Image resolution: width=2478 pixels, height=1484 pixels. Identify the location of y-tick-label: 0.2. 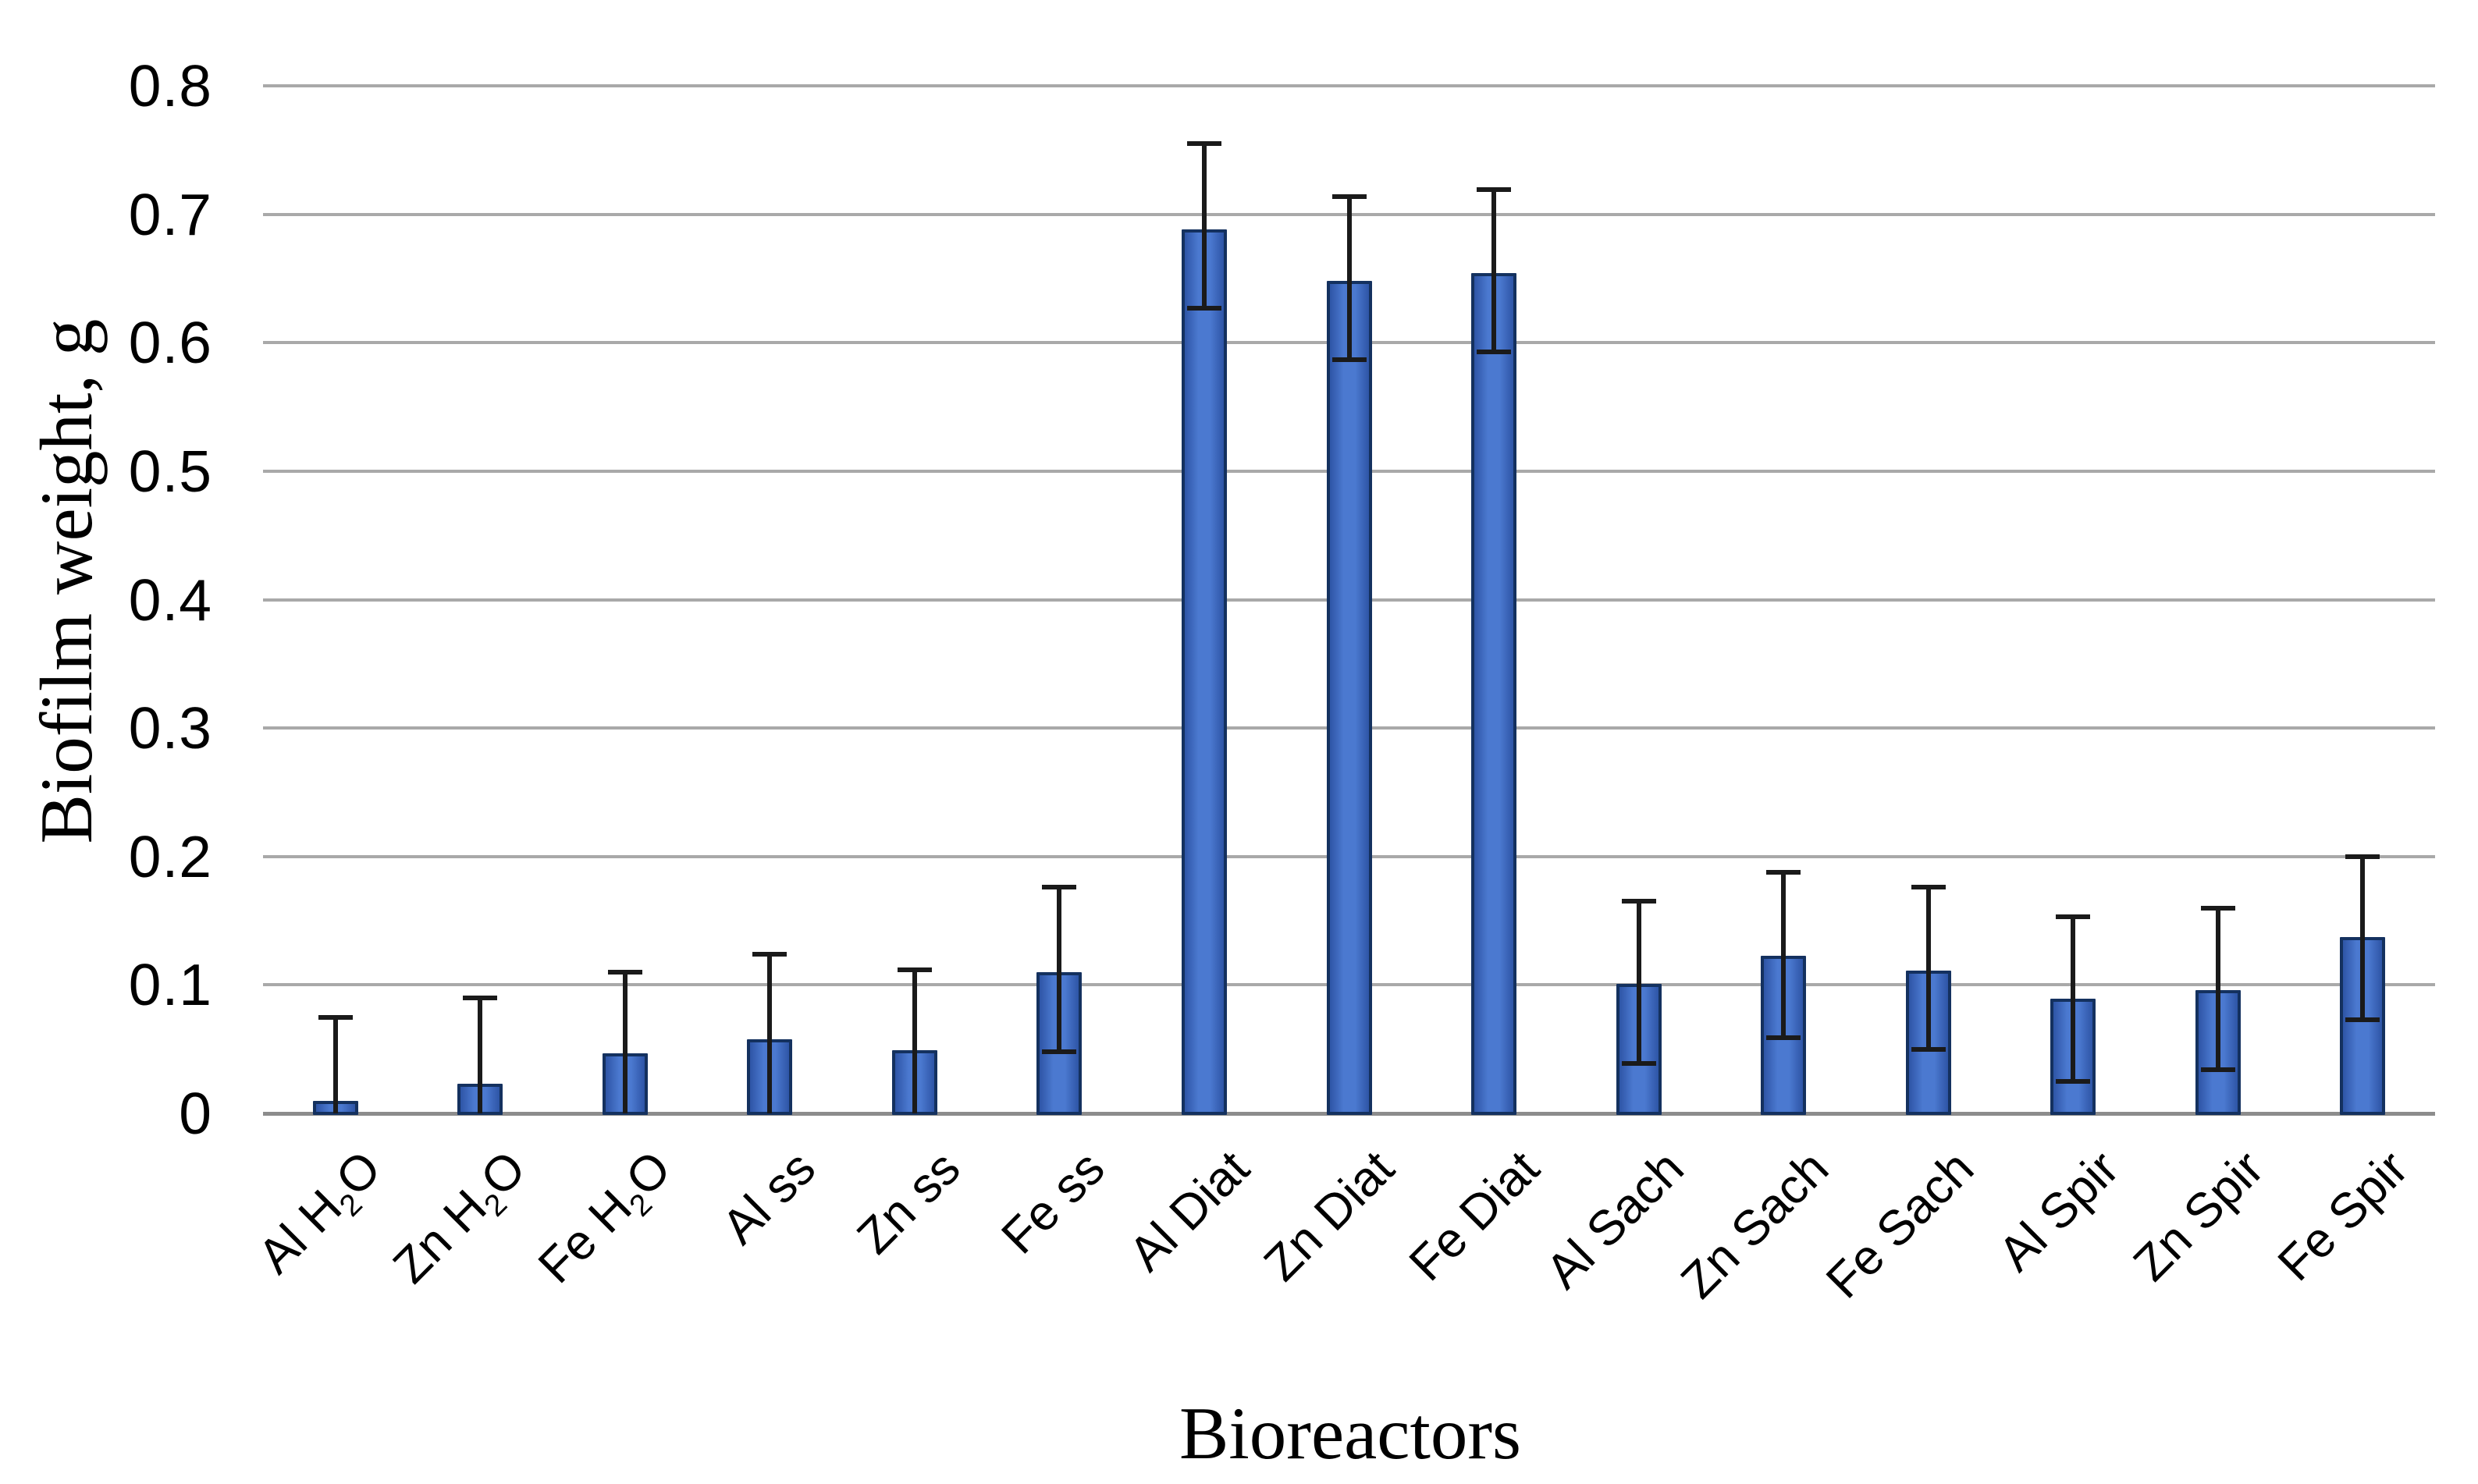
(170, 856).